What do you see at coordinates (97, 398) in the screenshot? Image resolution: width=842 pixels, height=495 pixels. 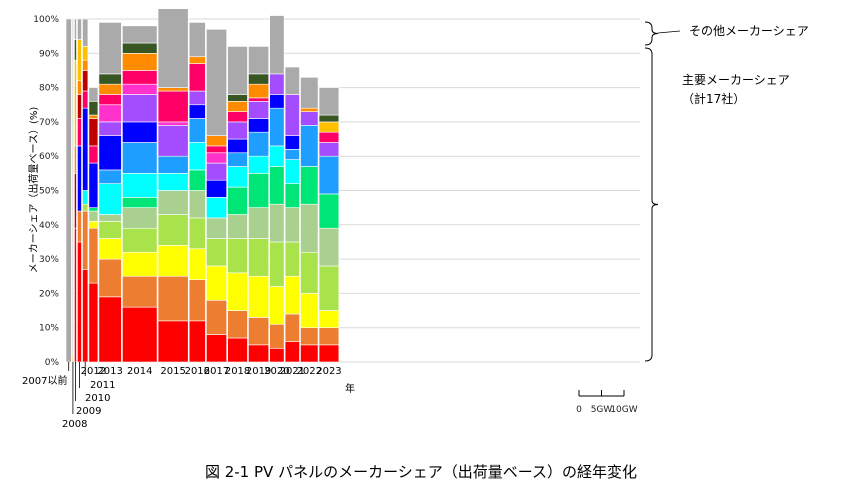 I see `x-tick-label: 2010` at bounding box center [97, 398].